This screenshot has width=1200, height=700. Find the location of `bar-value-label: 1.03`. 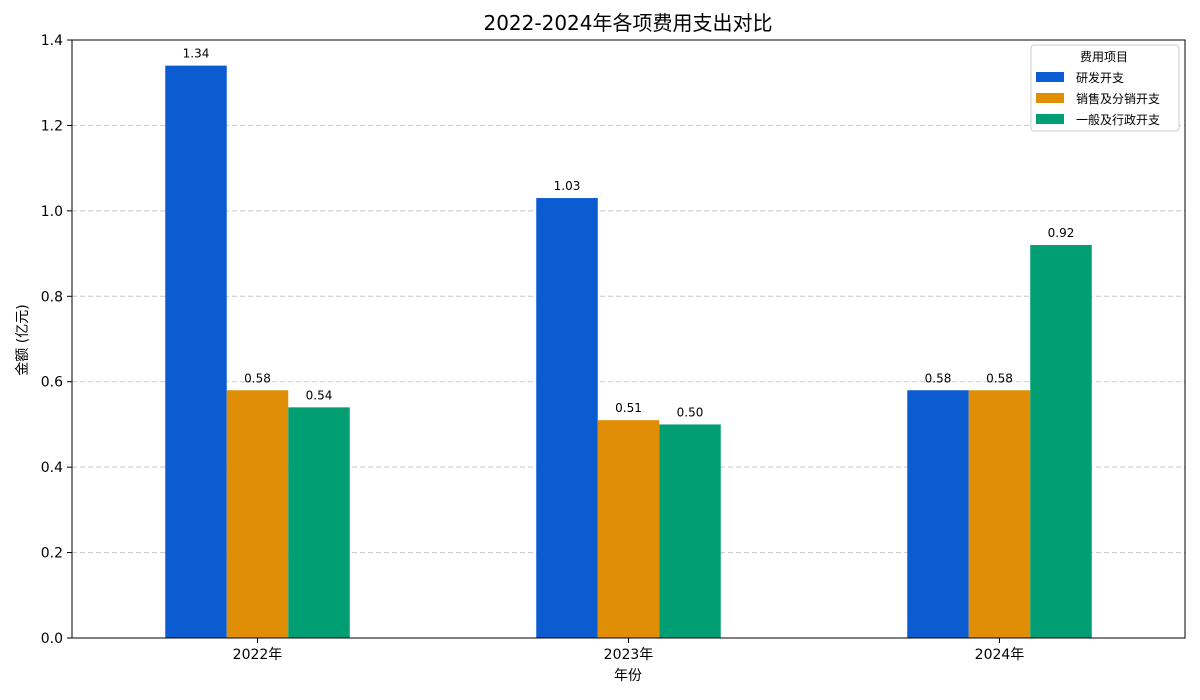

bar-value-label: 1.03 is located at coordinates (567, 186).